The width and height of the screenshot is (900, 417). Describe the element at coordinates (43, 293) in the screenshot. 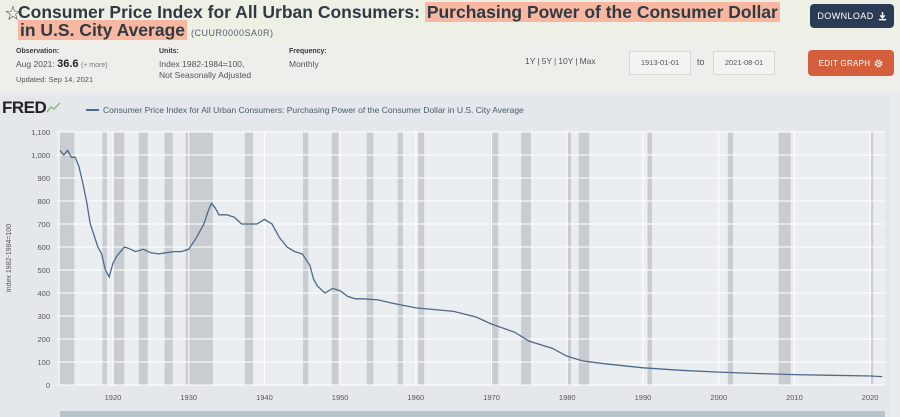

I see `y-tick-label-400: 400` at that location.